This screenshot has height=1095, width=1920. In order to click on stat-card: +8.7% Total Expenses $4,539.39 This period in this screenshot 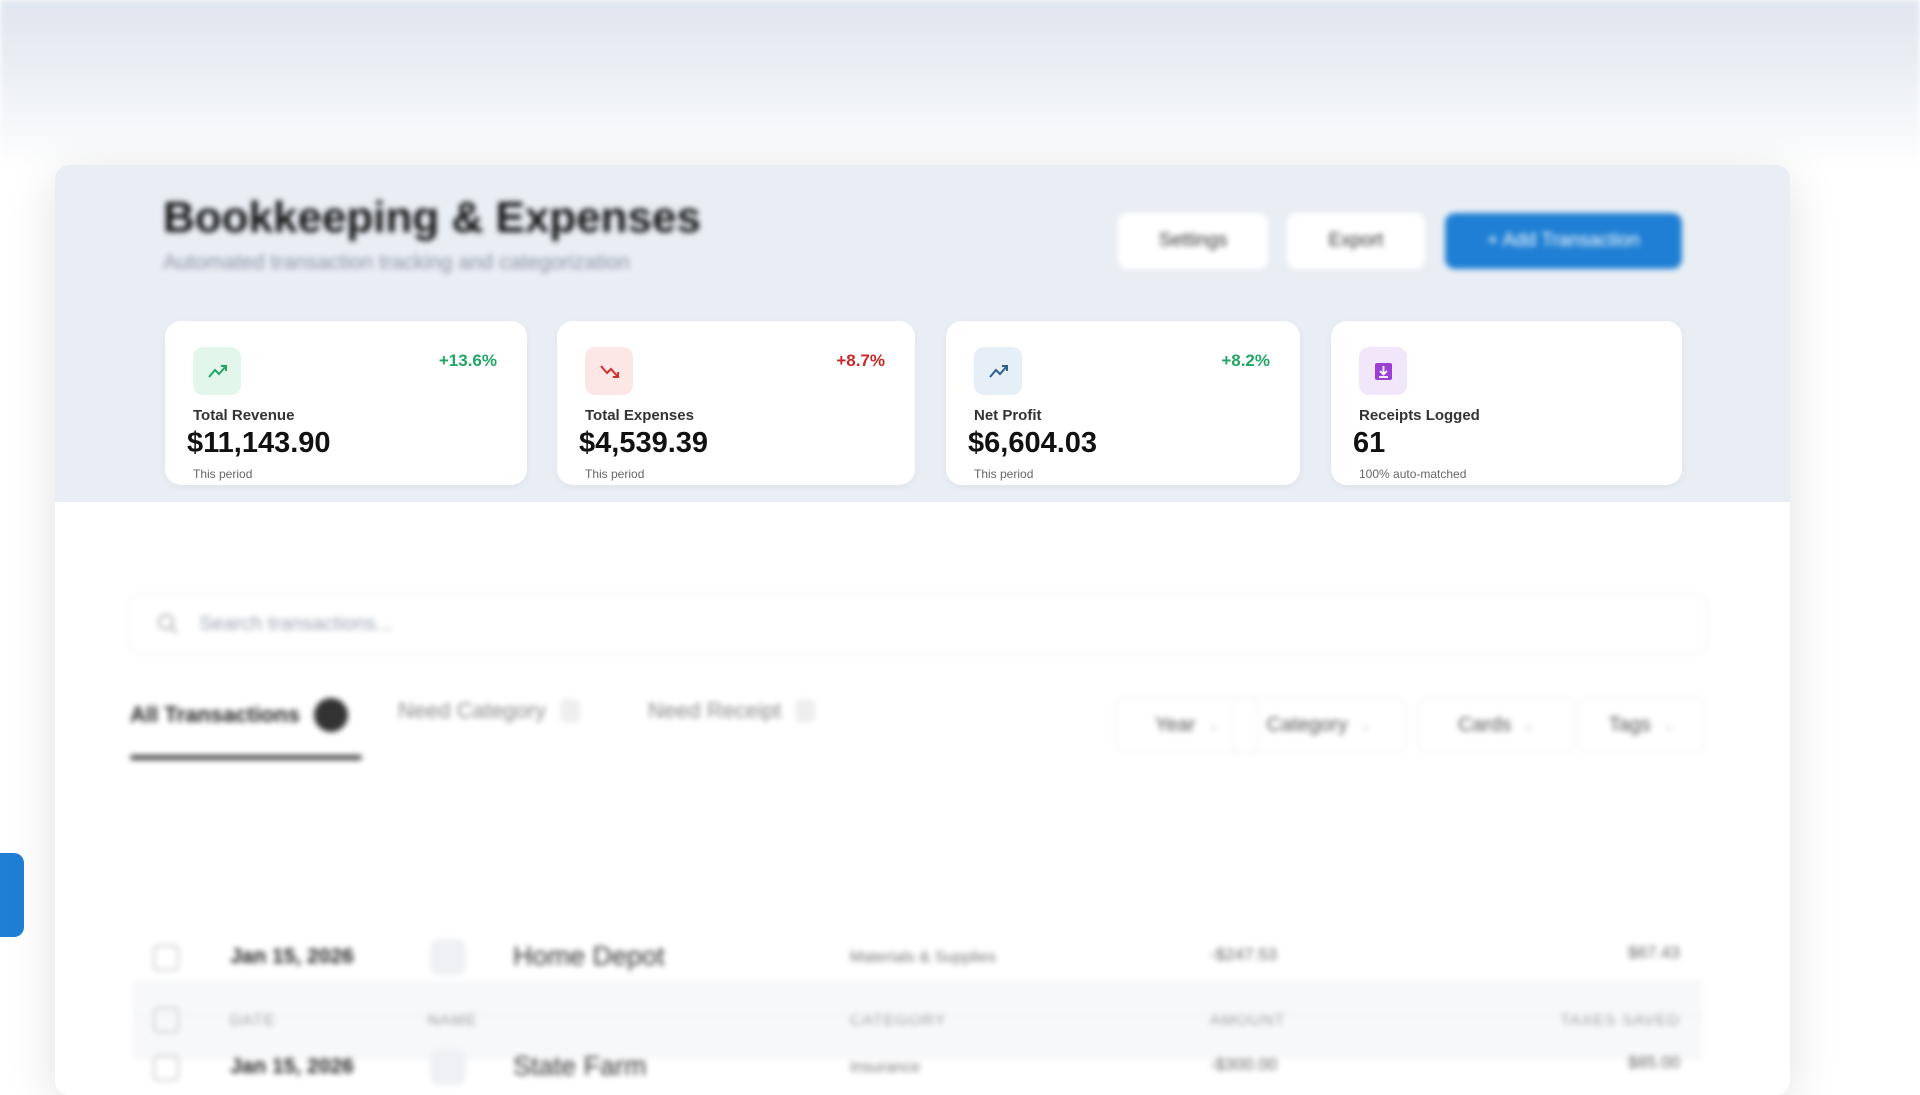, I will do `click(736, 403)`.